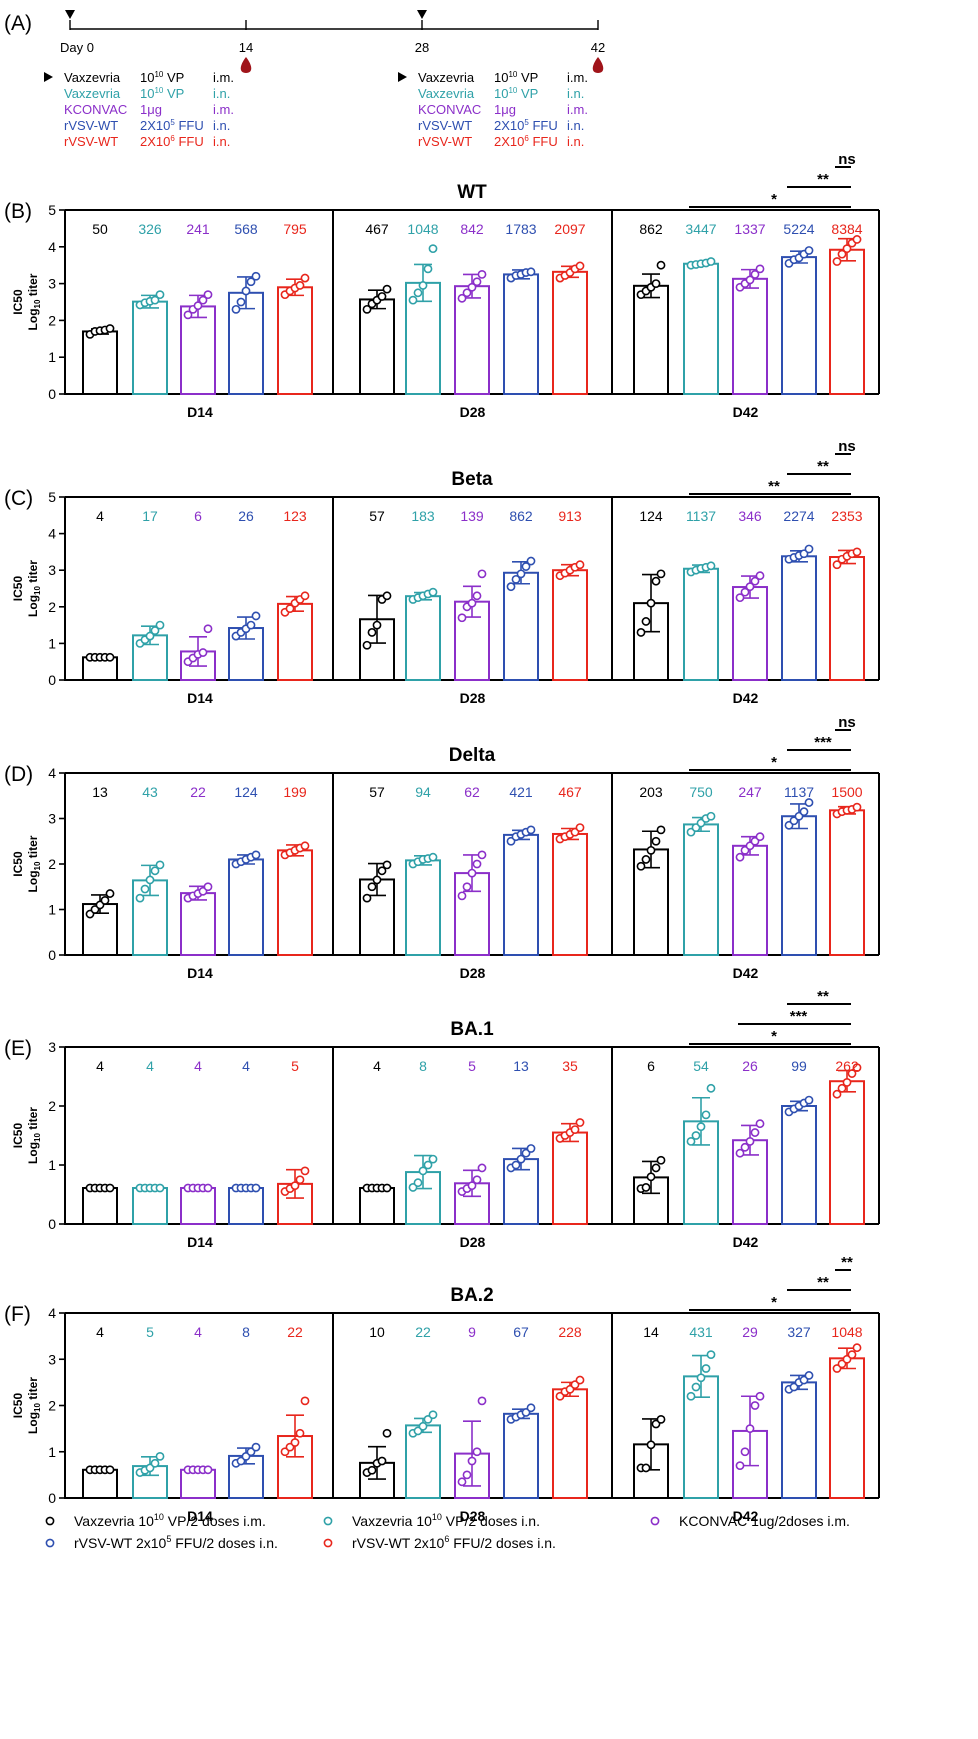 This screenshot has height=1739, width=978. Describe the element at coordinates (200, 698) in the screenshot. I see `x-group-label: D14` at that location.